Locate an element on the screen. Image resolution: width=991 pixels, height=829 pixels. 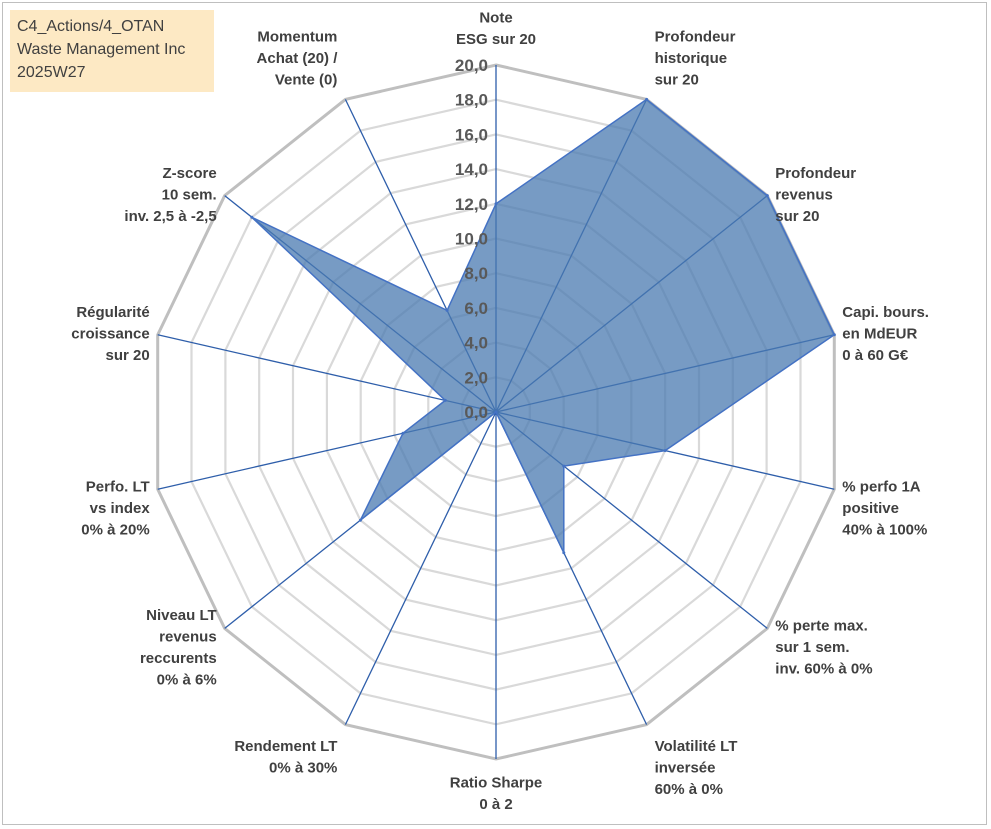
axis-label: Ratio Sharpe 0 à 2 is located at coordinates (496, 794).